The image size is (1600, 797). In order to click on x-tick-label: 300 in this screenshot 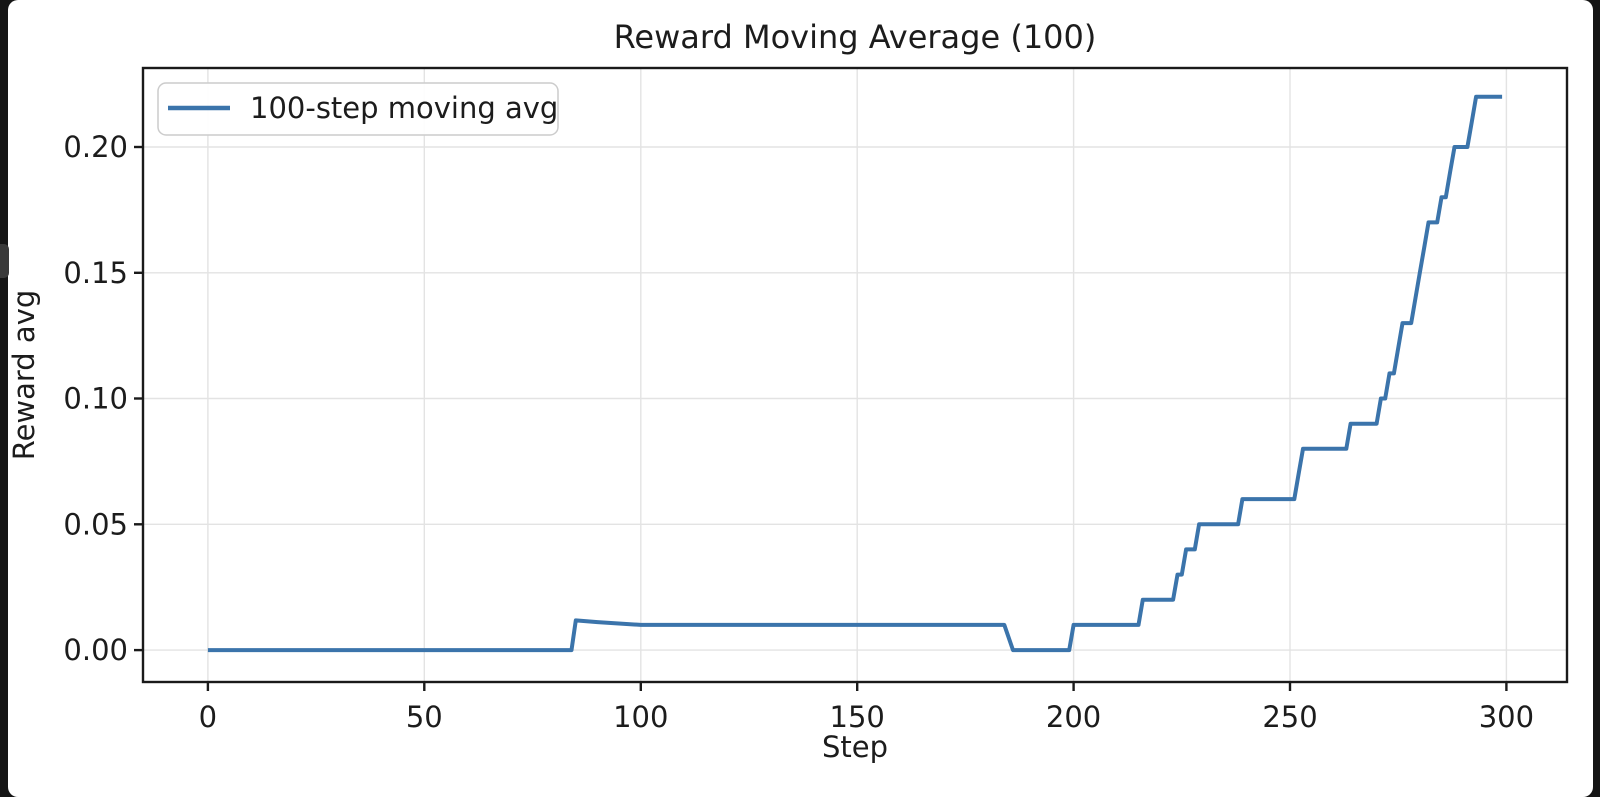, I will do `click(1506, 717)`.